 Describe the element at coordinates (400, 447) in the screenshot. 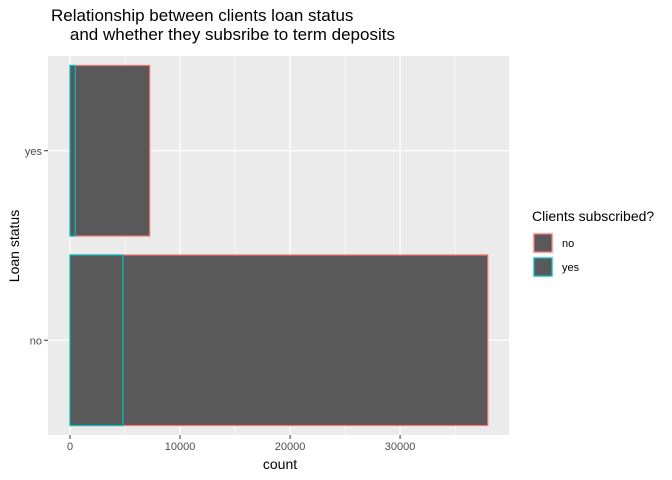

I see `x-tick-label: 30000` at that location.